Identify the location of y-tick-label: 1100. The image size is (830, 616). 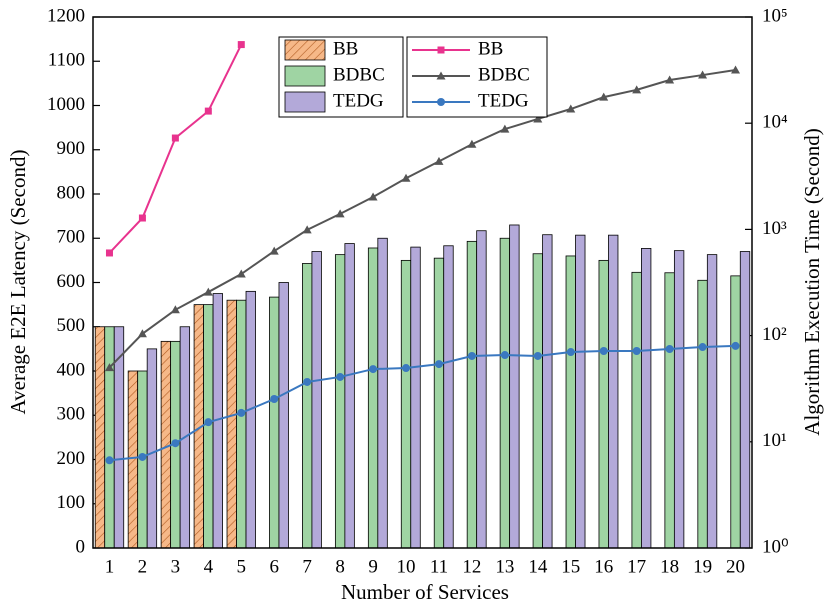
(66, 60).